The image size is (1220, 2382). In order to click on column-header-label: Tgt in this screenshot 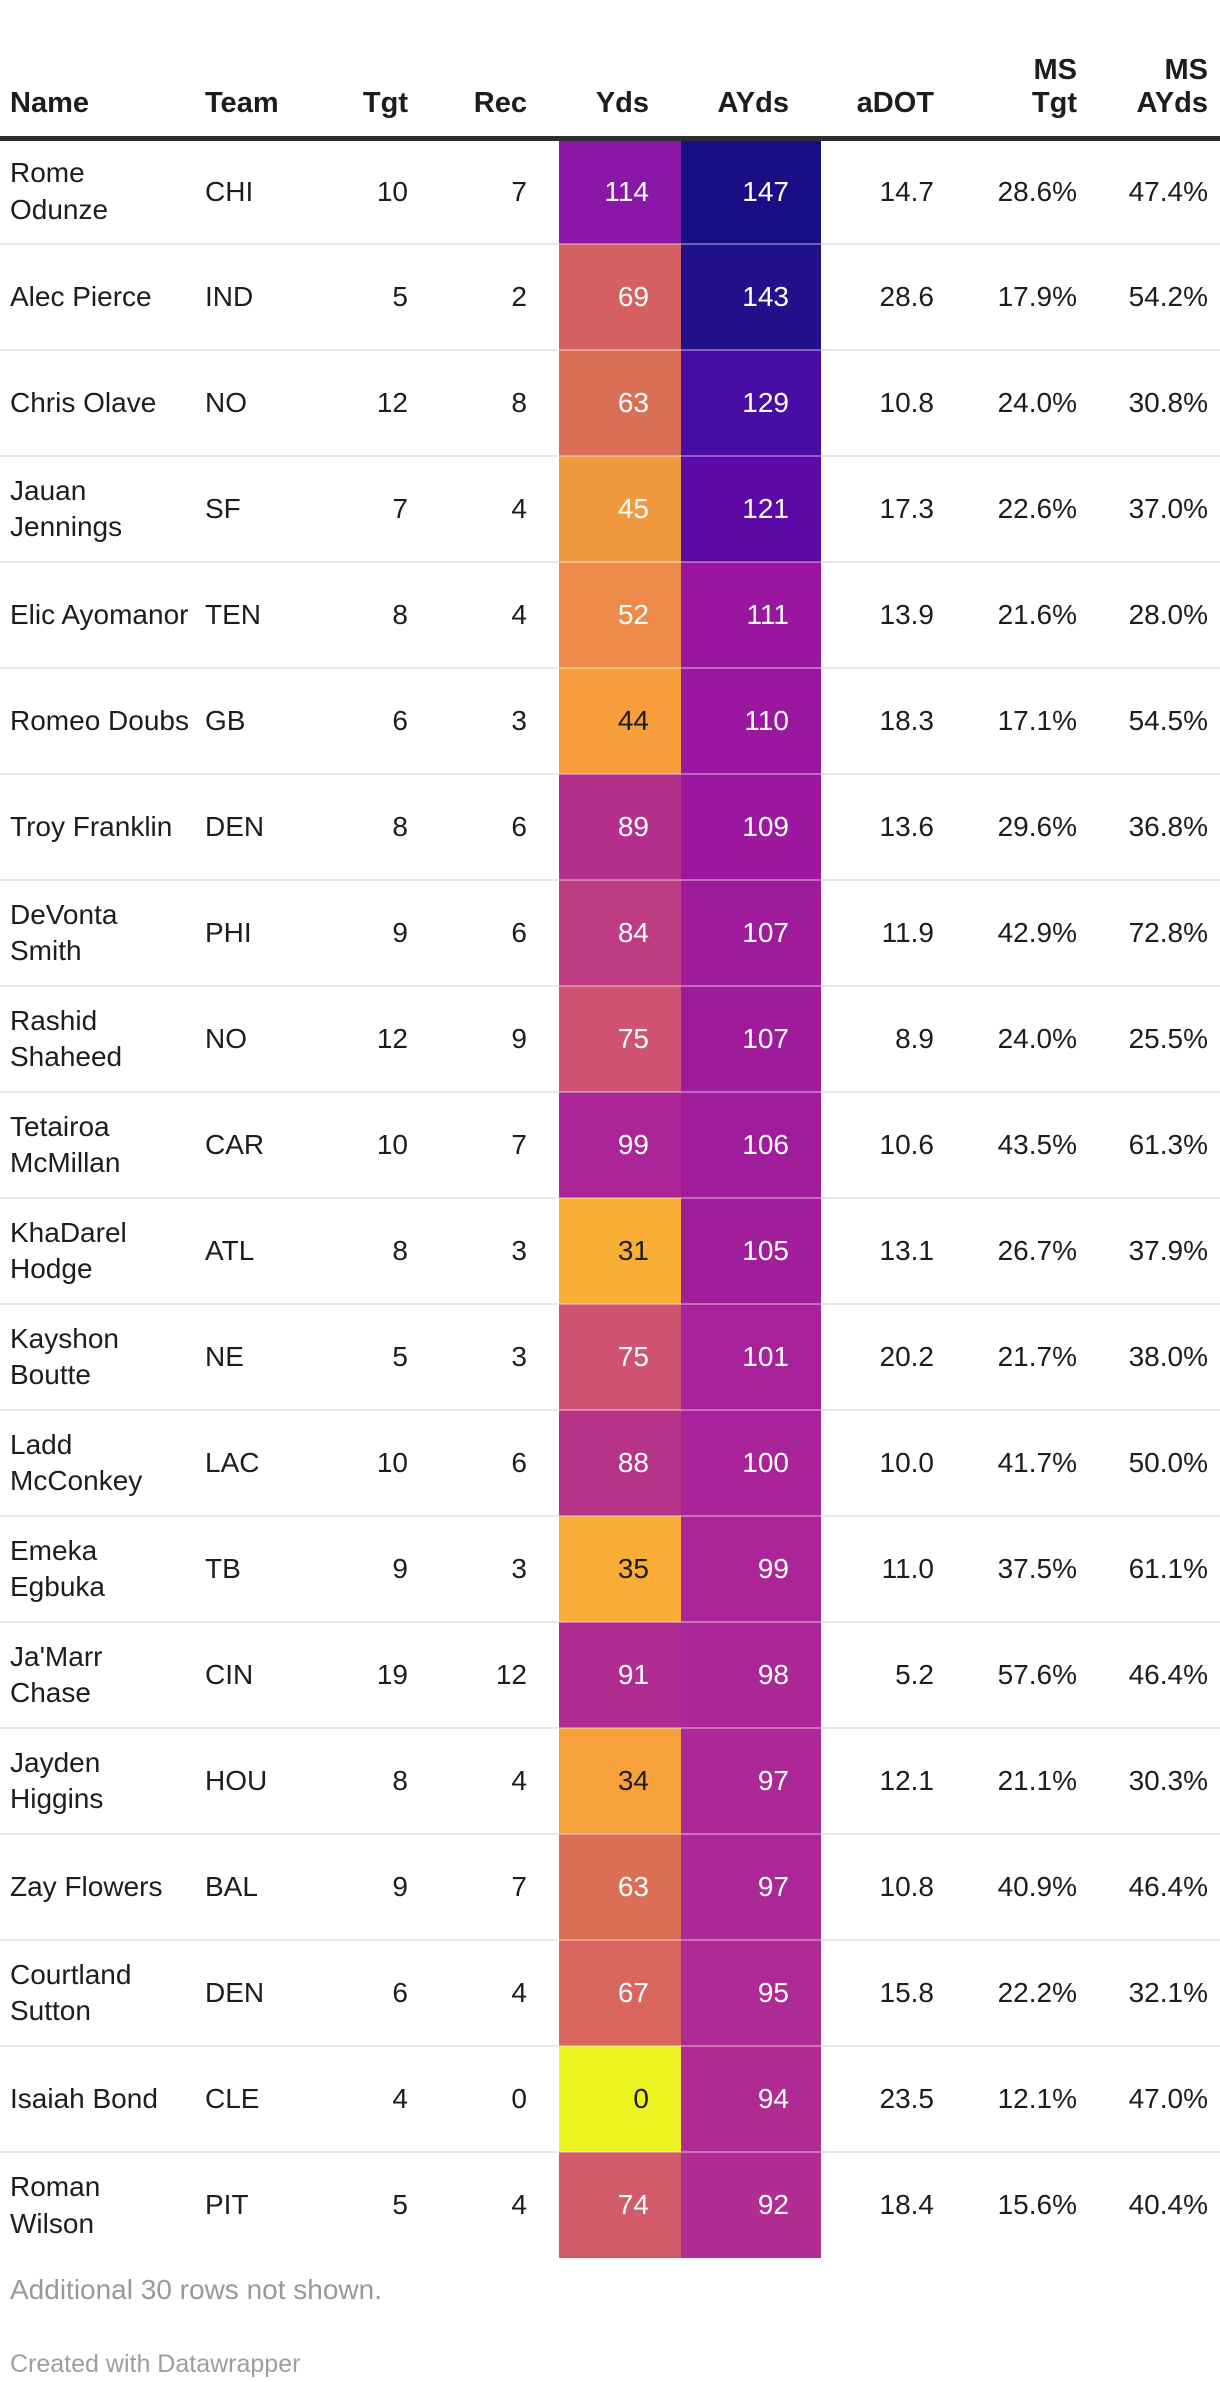, I will do `click(1054, 103)`.